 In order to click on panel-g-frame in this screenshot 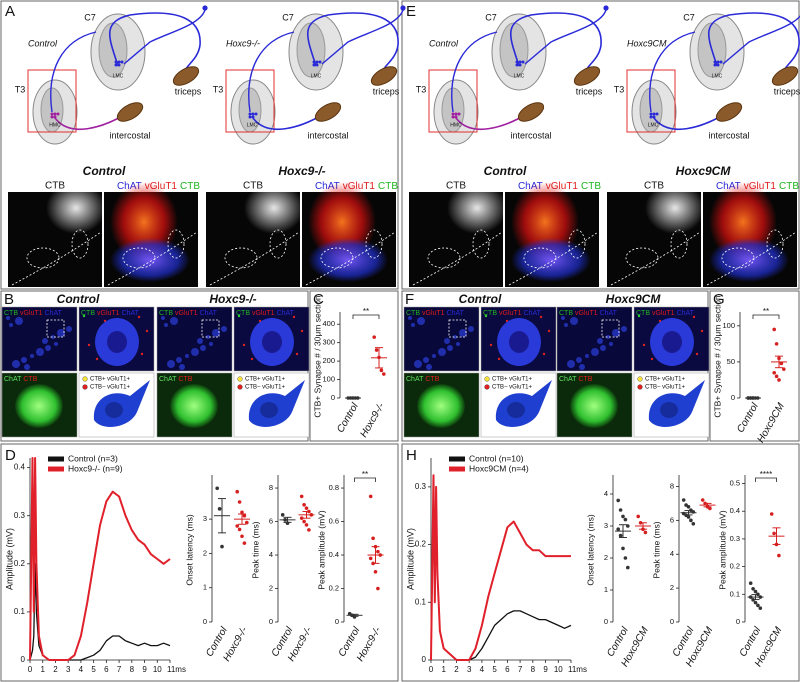, I will do `click(754, 366)`.